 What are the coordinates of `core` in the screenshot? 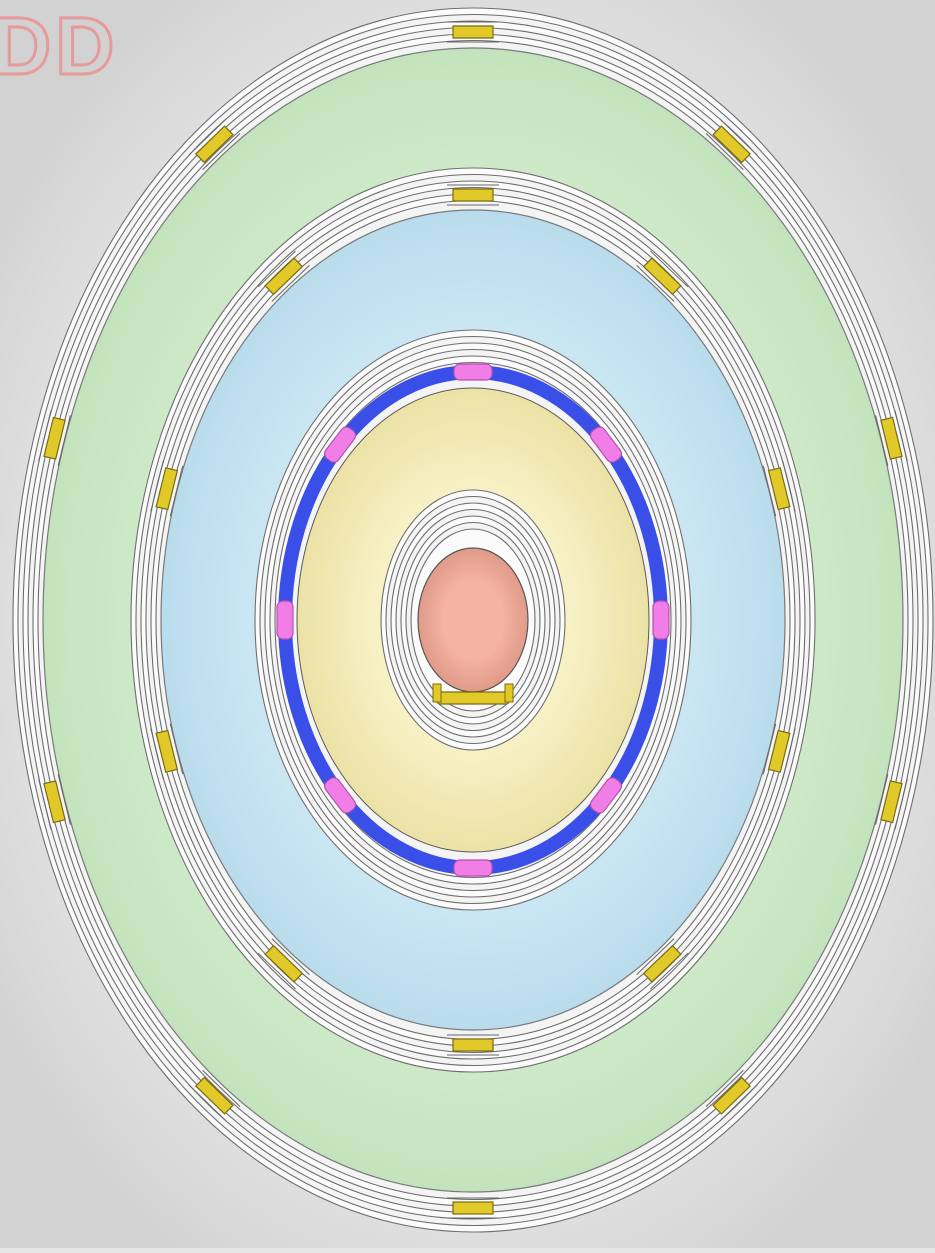 It's located at (473, 620).